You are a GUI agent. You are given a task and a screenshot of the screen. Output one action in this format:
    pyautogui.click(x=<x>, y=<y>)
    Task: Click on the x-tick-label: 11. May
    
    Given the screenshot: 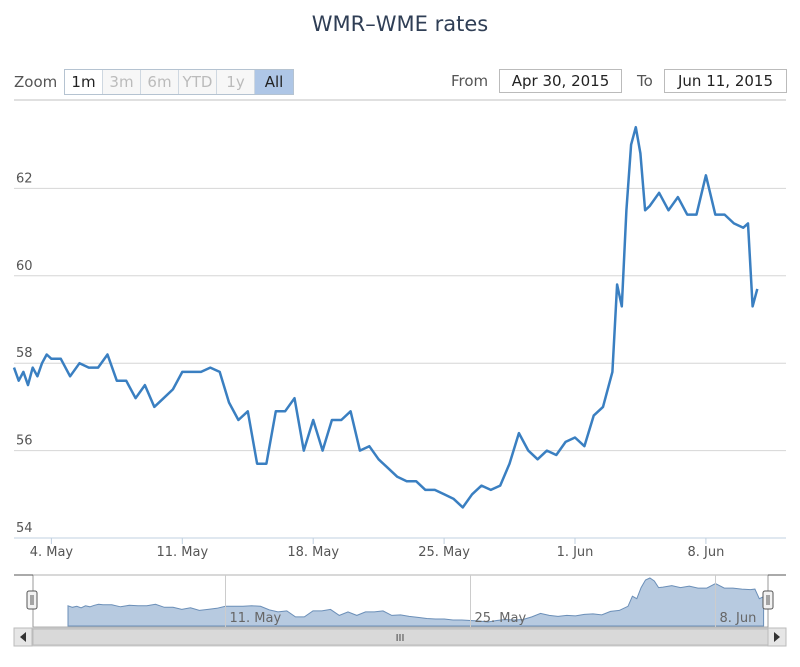 What is the action you would take?
    pyautogui.click(x=182, y=552)
    